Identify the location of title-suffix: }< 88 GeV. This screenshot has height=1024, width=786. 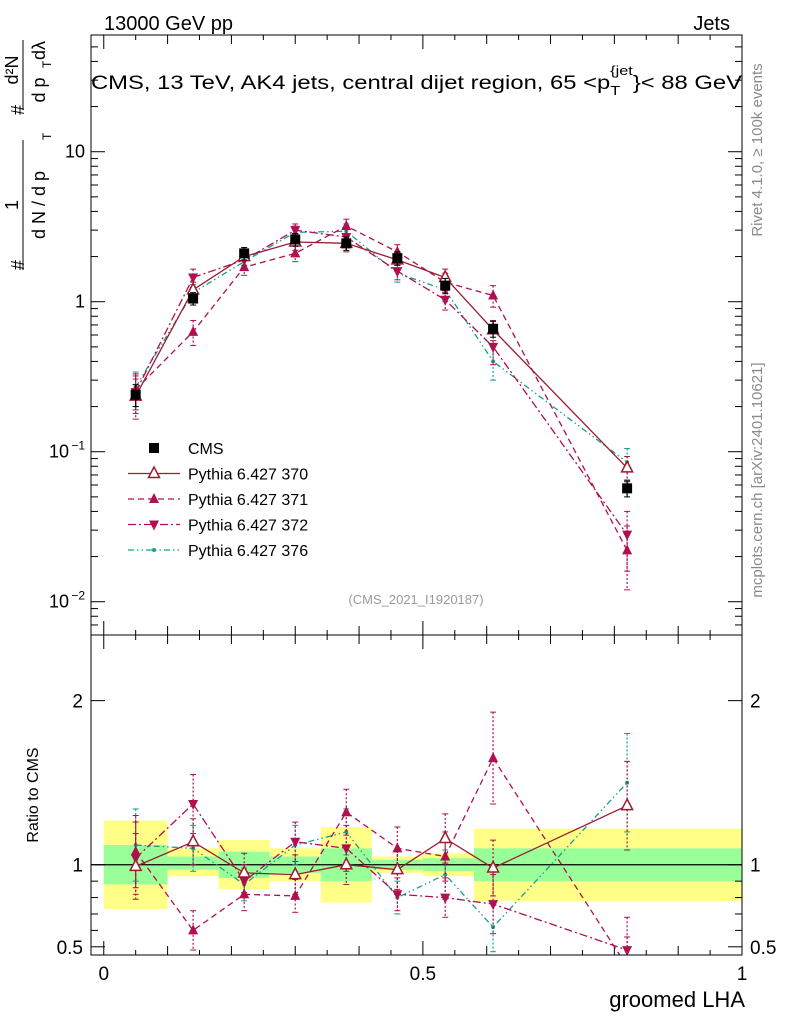
(688, 83).